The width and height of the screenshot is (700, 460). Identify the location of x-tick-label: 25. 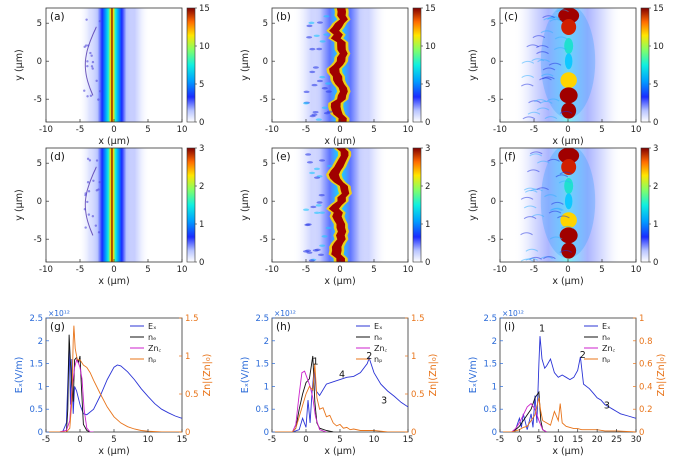
(616, 440).